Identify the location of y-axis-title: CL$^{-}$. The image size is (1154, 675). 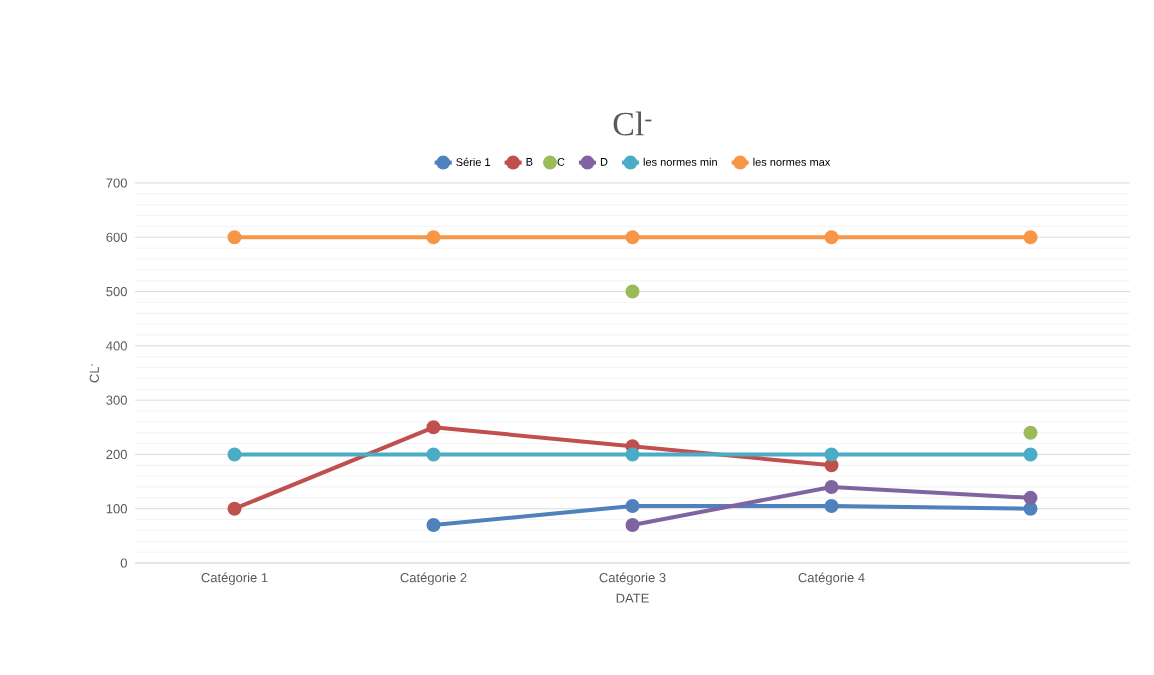
(94, 373).